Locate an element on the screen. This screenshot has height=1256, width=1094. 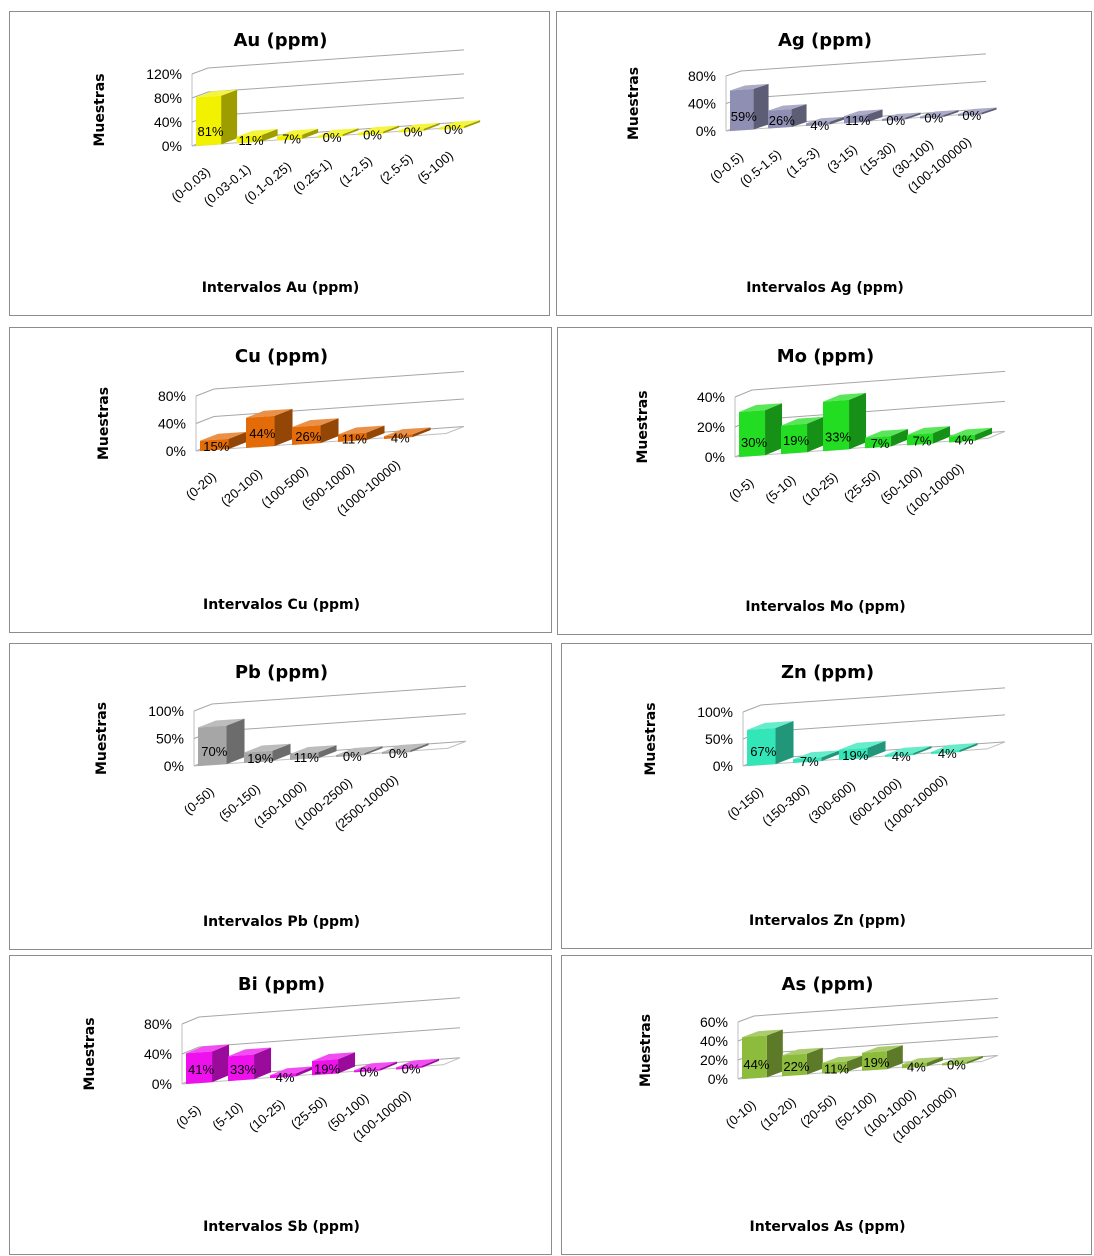
data-label: 70% is located at coordinates (214, 751).